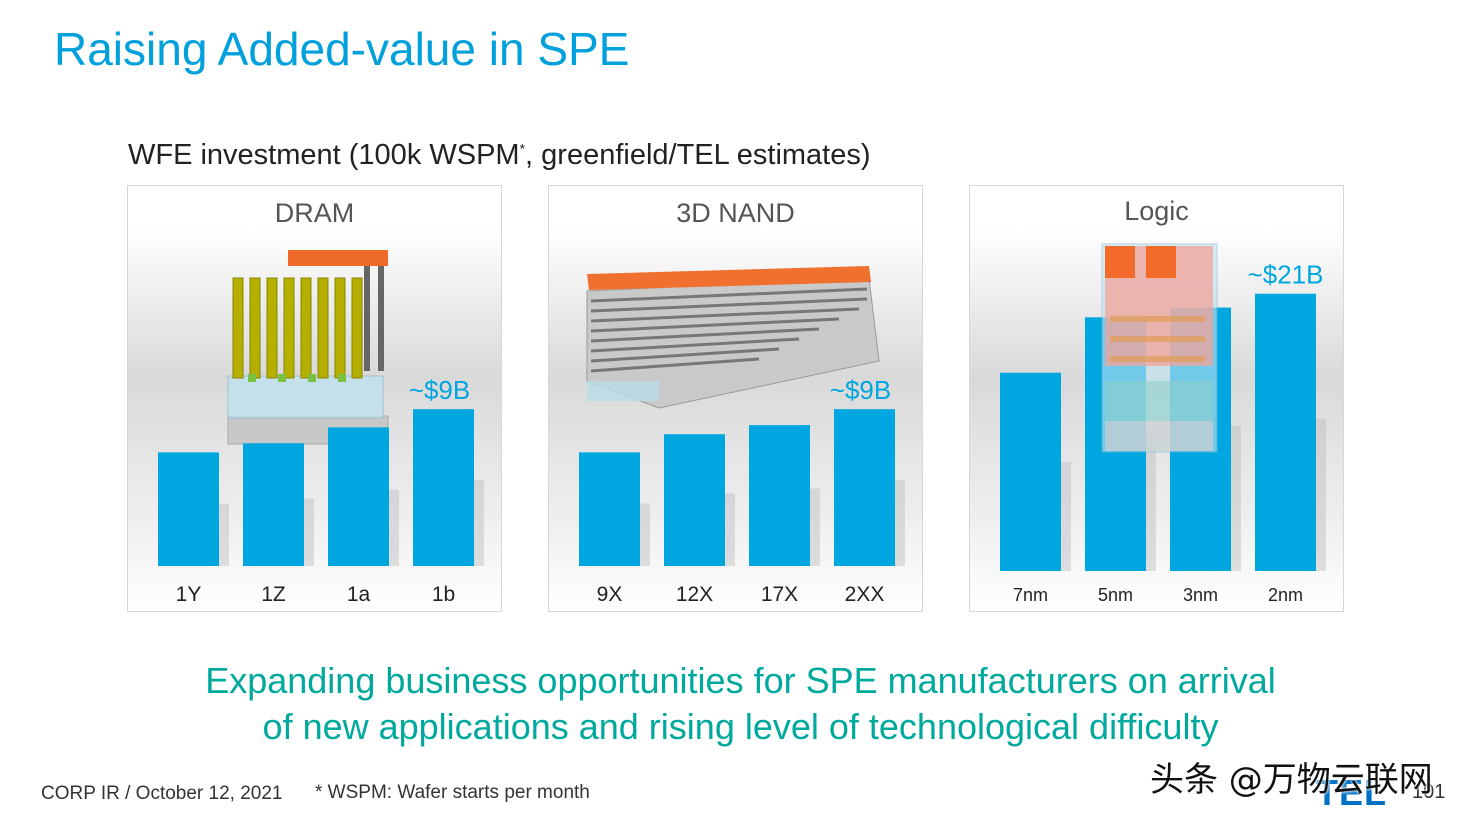 The image size is (1481, 817). Describe the element at coordinates (698, 155) in the screenshot. I see `subtitle-rest: , greenfield/TEL estimates)` at that location.